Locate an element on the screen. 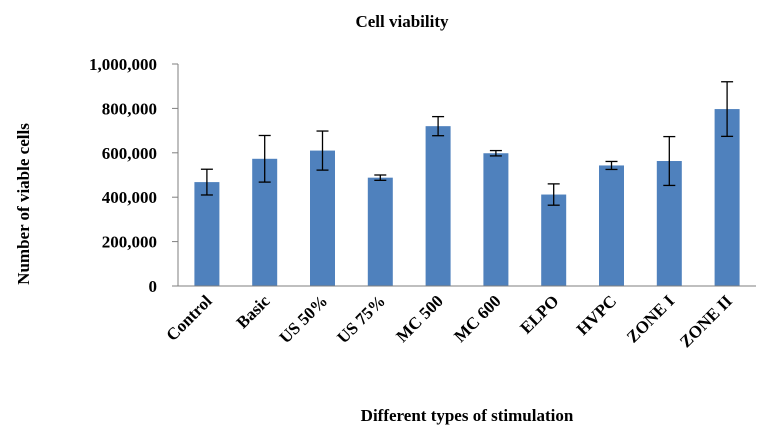  x-tick-label: ELPO is located at coordinates (539, 314).